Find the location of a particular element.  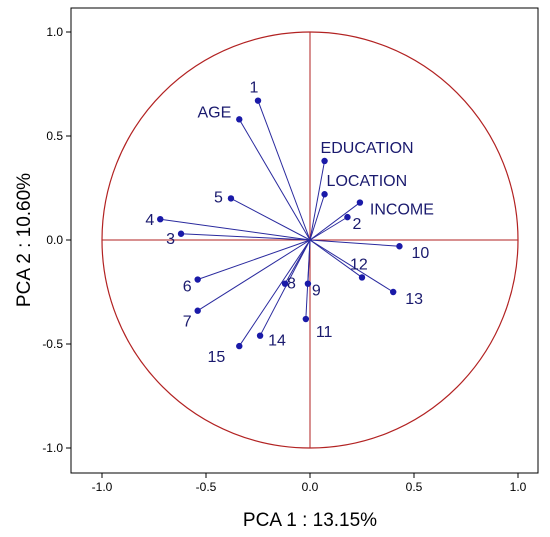

label-2: 2 is located at coordinates (356, 224).